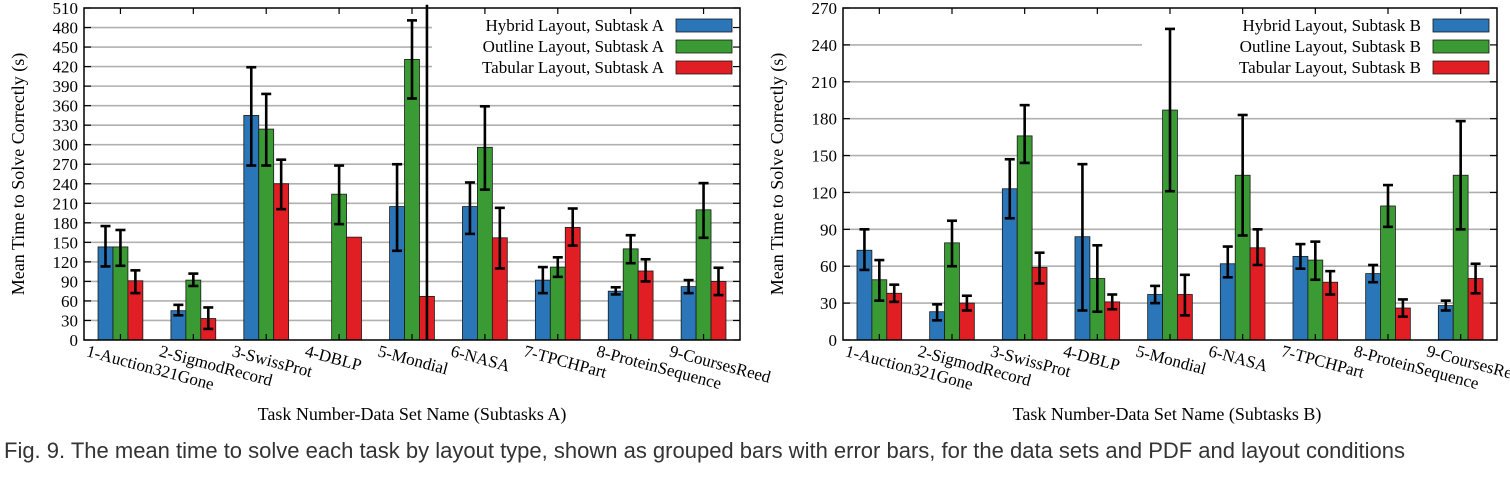  What do you see at coordinates (66, 145) in the screenshot?
I see `y-tick-label: 300` at bounding box center [66, 145].